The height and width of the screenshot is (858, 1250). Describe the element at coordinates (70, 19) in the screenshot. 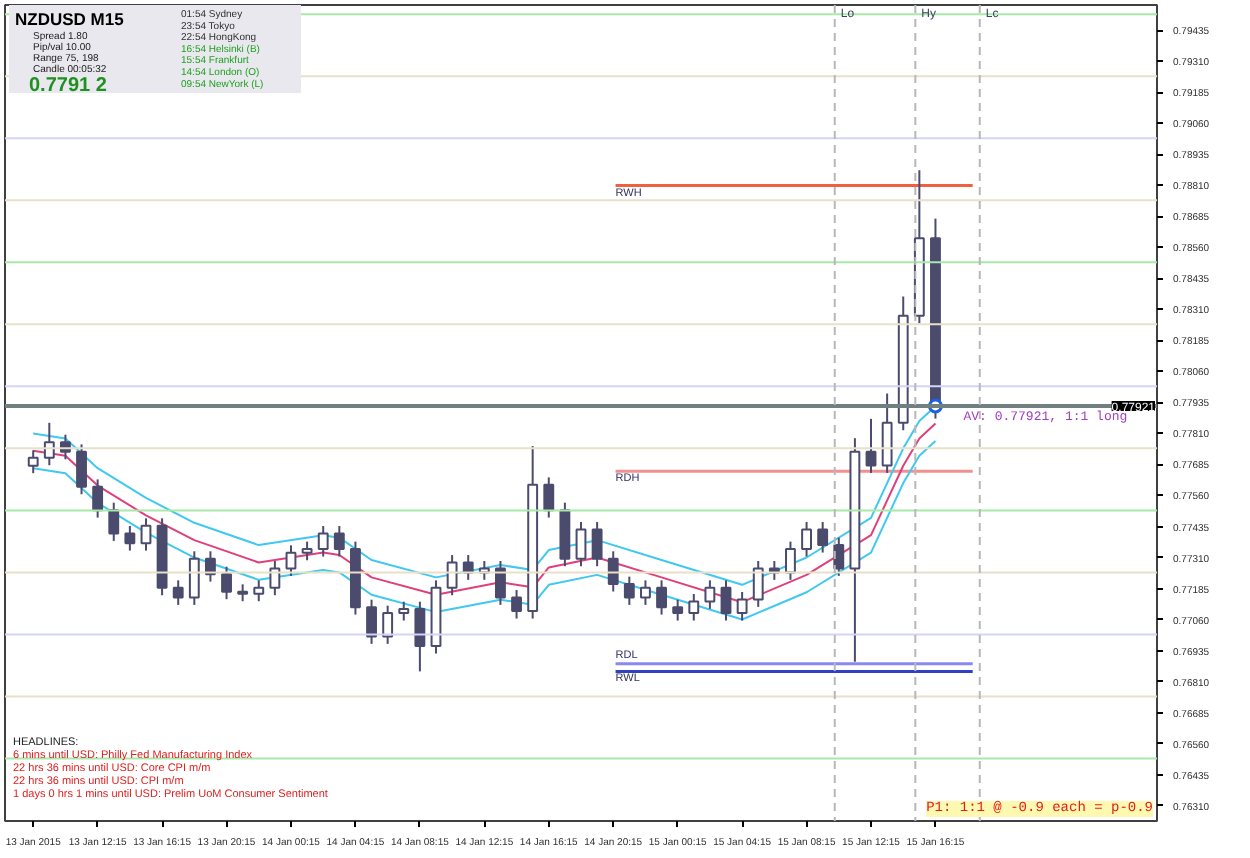

I see `chart-title: NZDUSD M15` at that location.